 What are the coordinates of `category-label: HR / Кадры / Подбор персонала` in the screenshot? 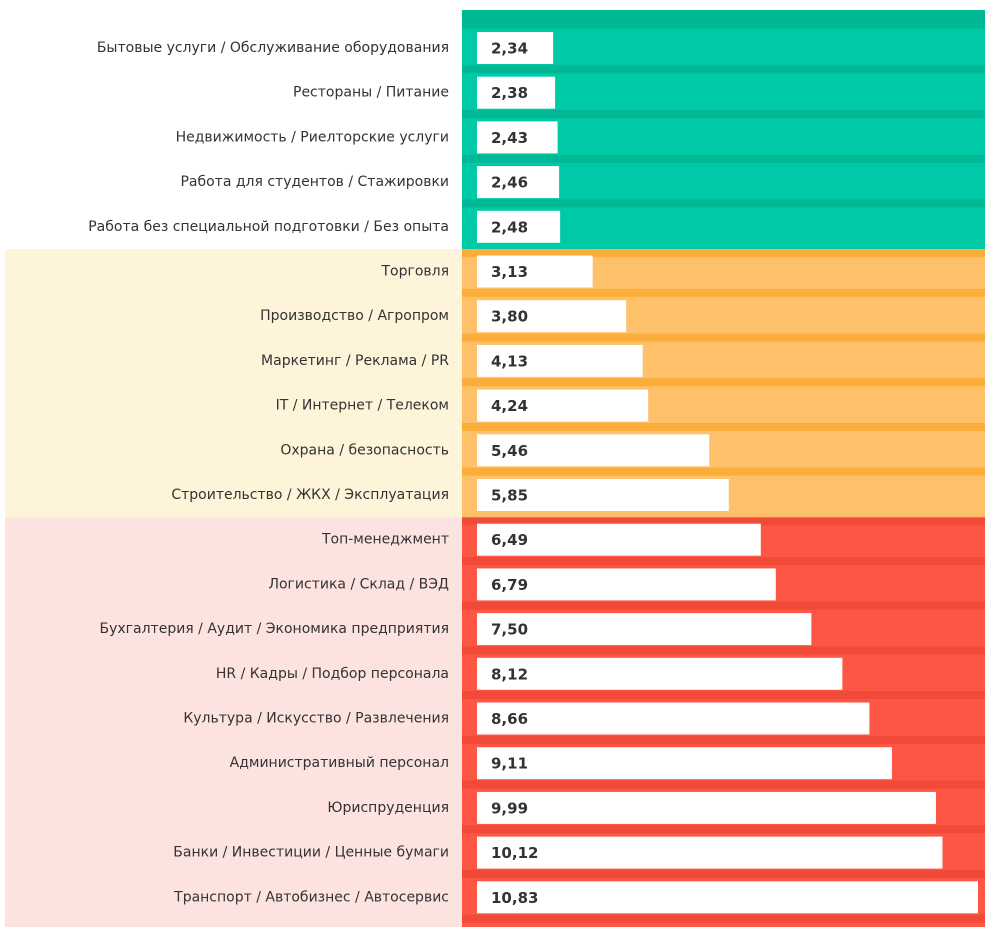 It's located at (332, 674).